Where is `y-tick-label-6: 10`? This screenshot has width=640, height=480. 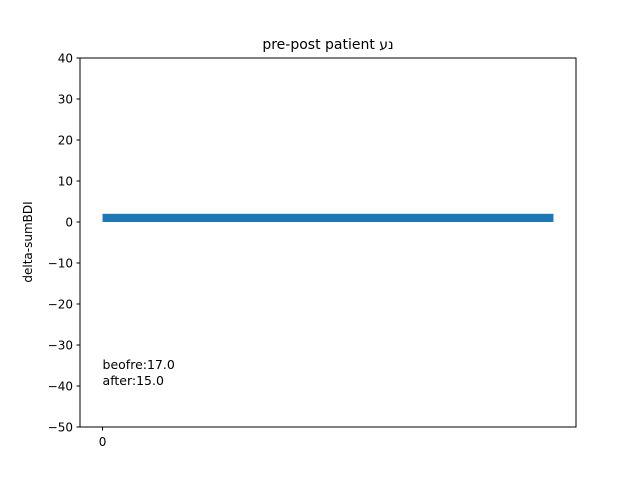 y-tick-label-6: 10 is located at coordinates (65, 182).